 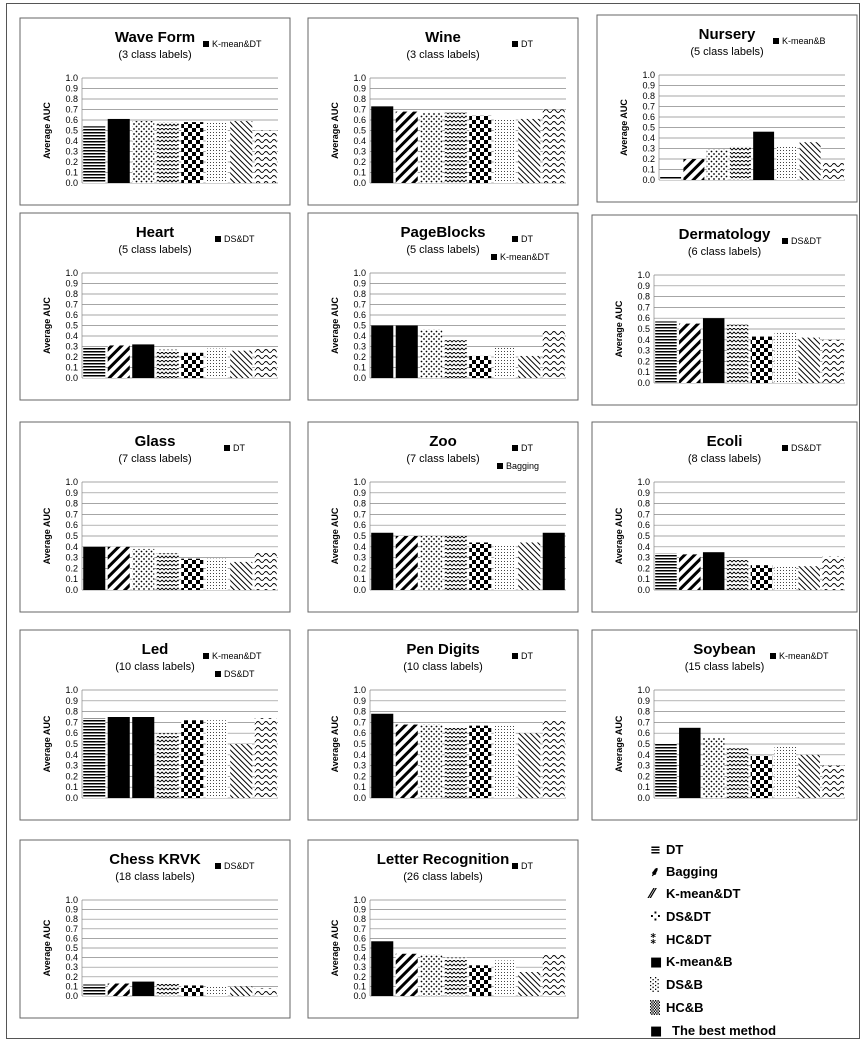 I want to click on bar-ds-dt-best, so click(x=143, y=988).